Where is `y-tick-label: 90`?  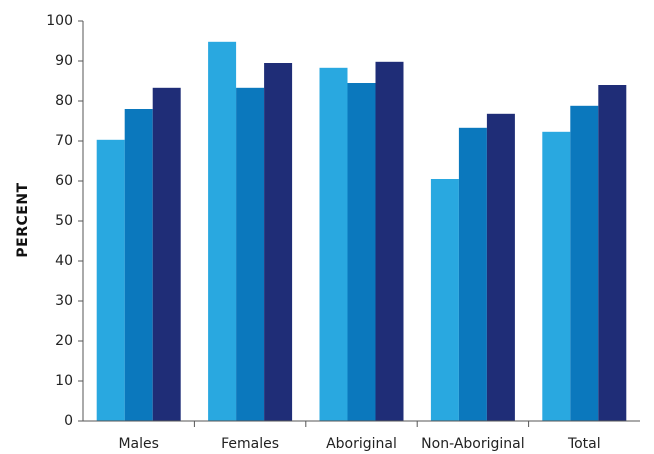
y-tick-label: 90 is located at coordinates (64, 61).